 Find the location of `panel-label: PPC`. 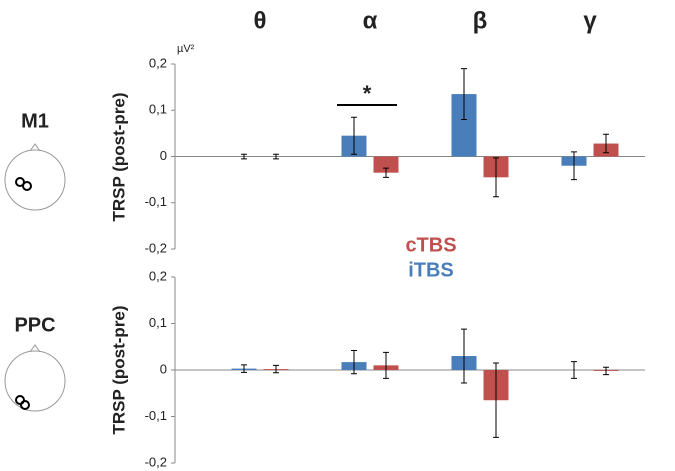

panel-label: PPC is located at coordinates (34, 325).